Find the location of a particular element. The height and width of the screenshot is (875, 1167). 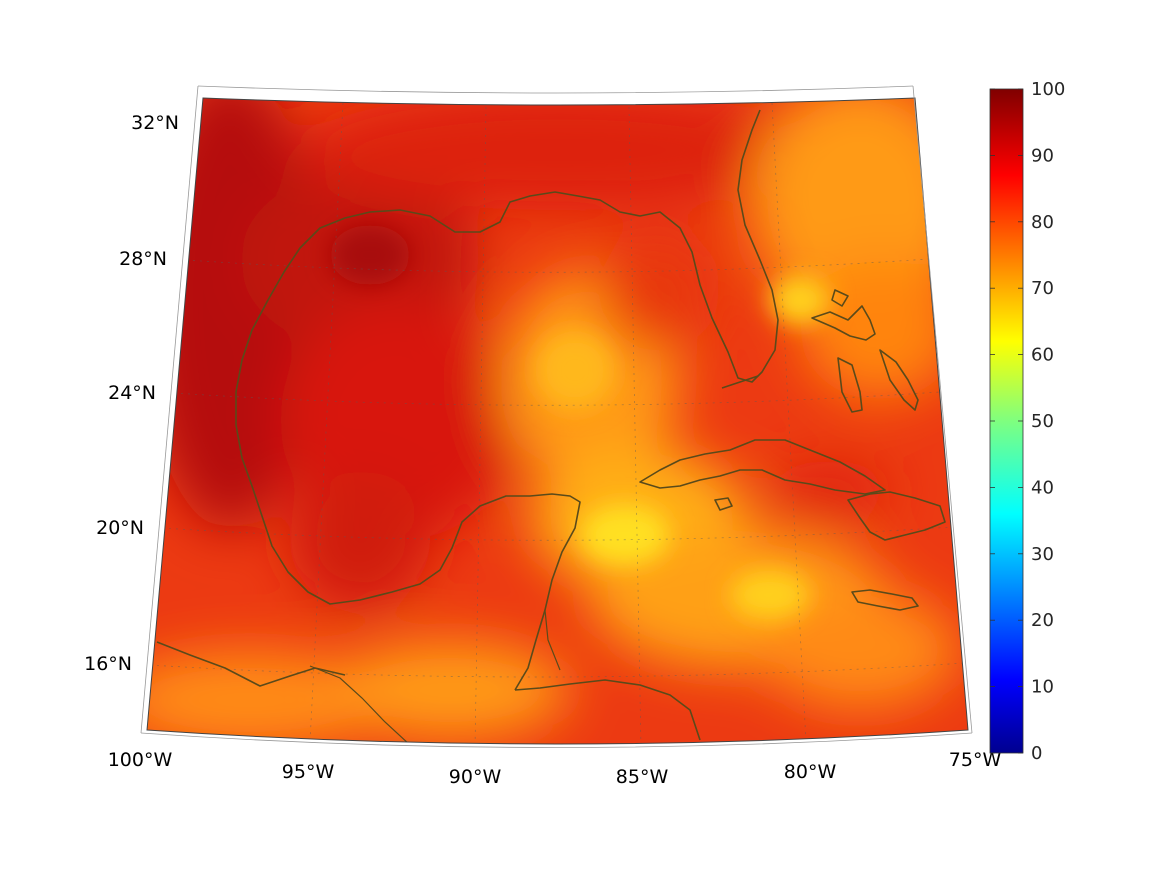

lon-label-95w: 95°W is located at coordinates (308, 772).